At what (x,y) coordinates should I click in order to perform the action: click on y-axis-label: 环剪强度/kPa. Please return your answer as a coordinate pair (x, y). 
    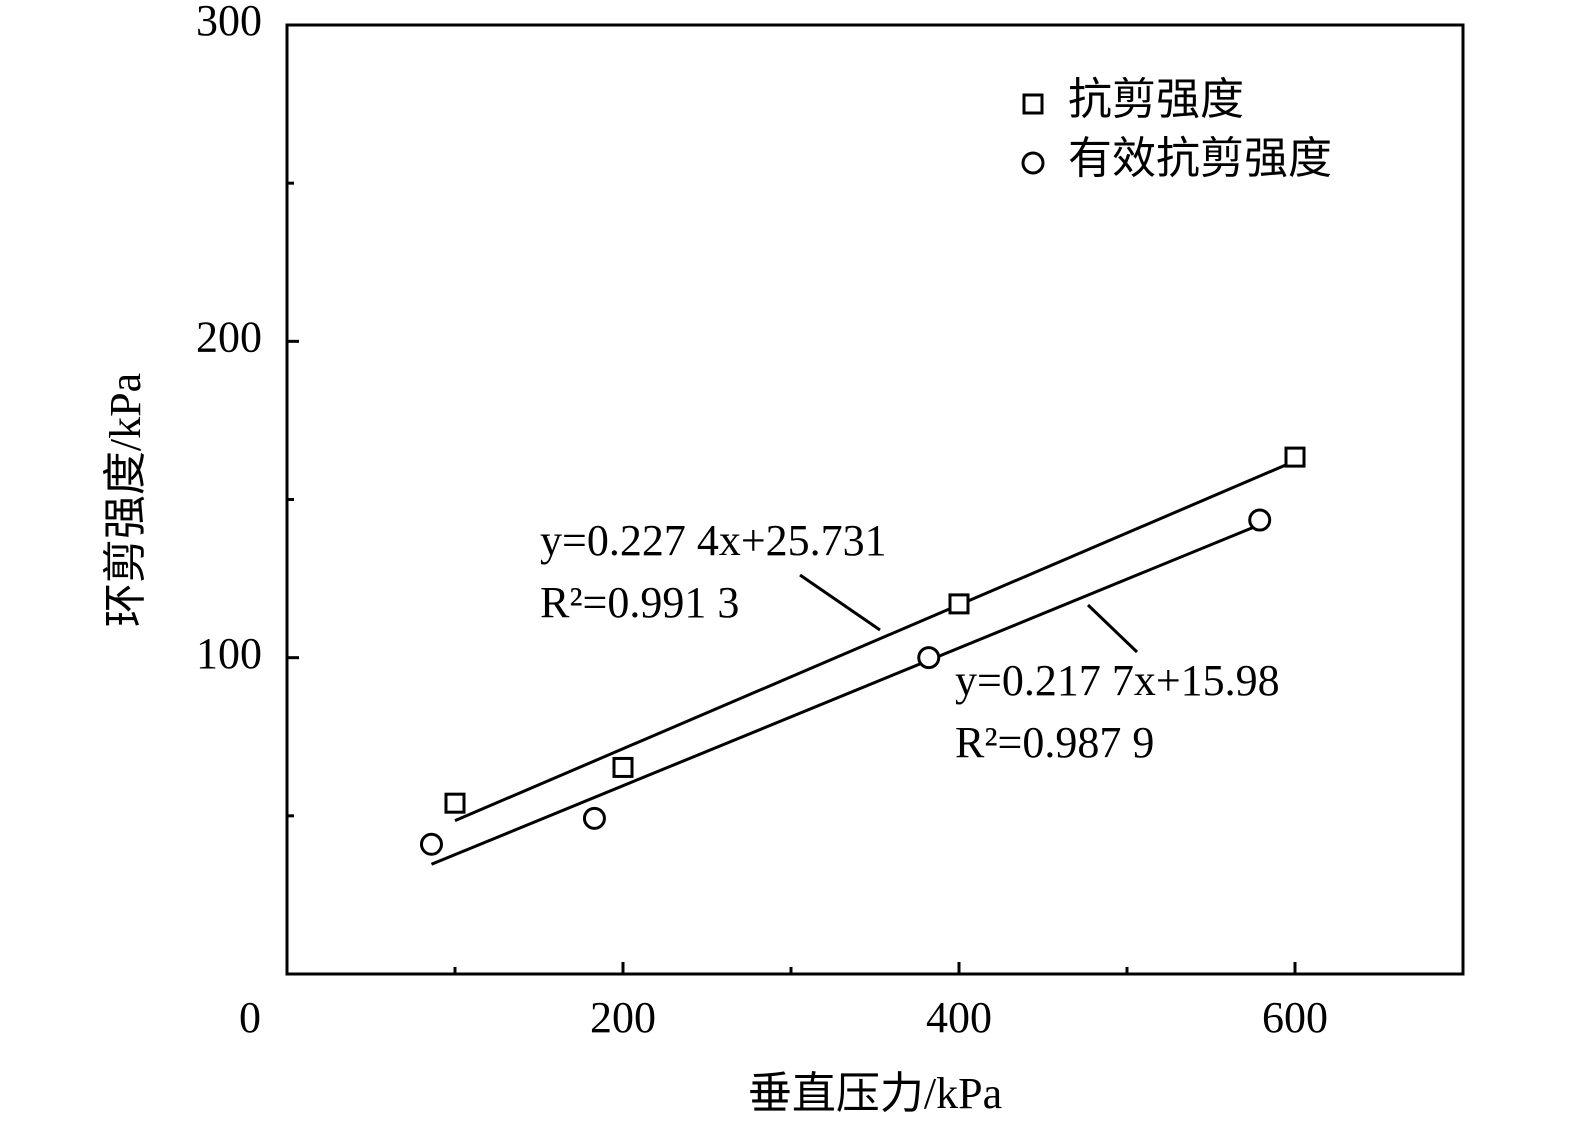
    Looking at the image, I should click on (125, 500).